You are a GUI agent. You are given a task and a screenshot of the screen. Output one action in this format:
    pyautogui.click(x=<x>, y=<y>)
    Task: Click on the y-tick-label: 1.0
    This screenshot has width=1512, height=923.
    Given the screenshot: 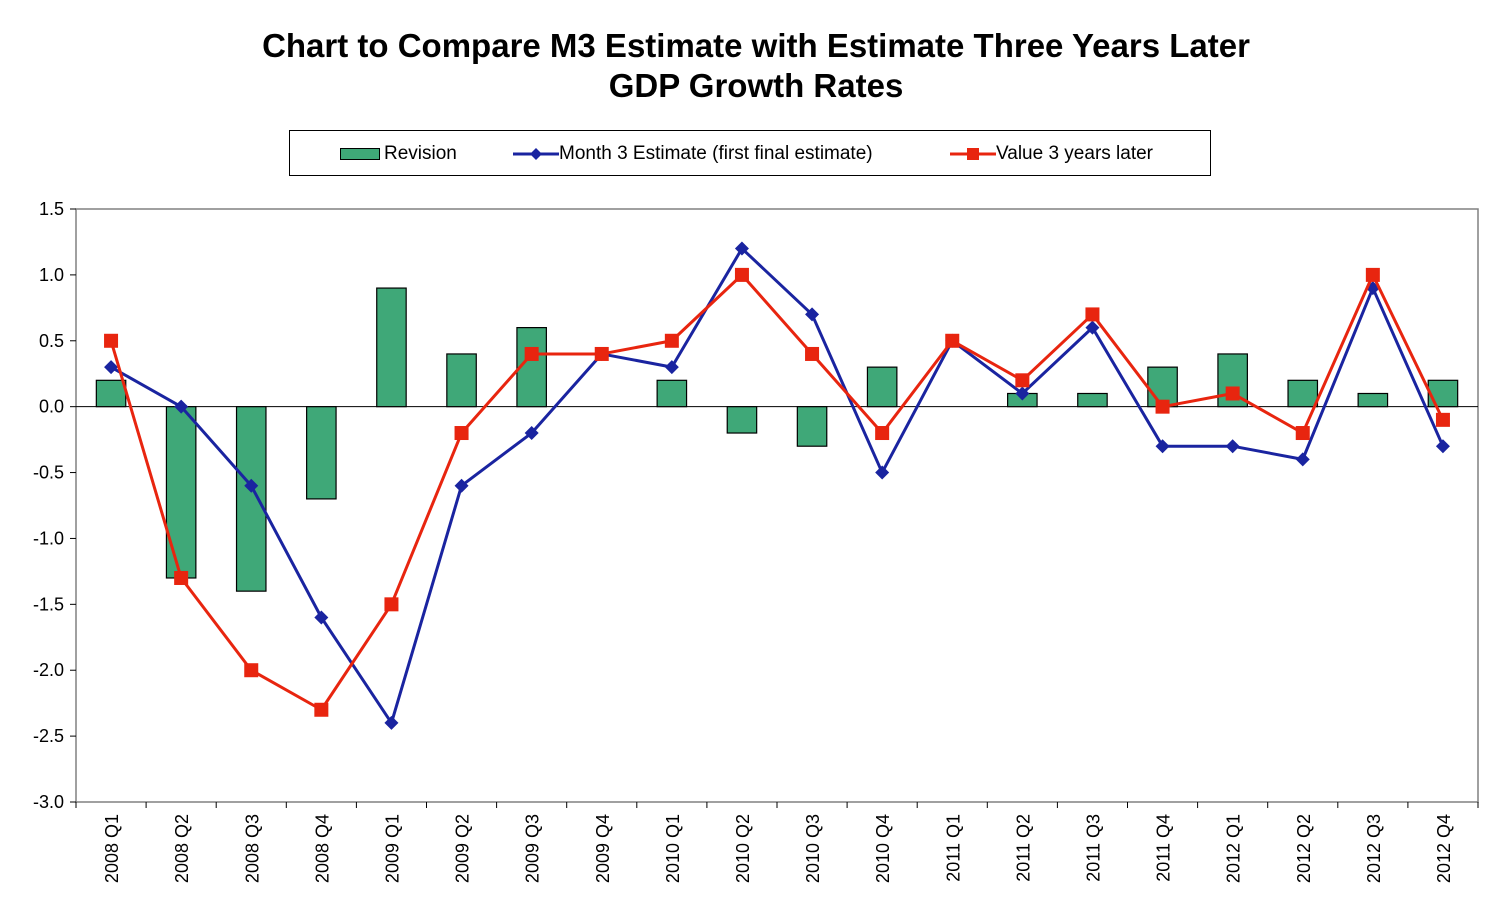 What is the action you would take?
    pyautogui.click(x=51, y=275)
    